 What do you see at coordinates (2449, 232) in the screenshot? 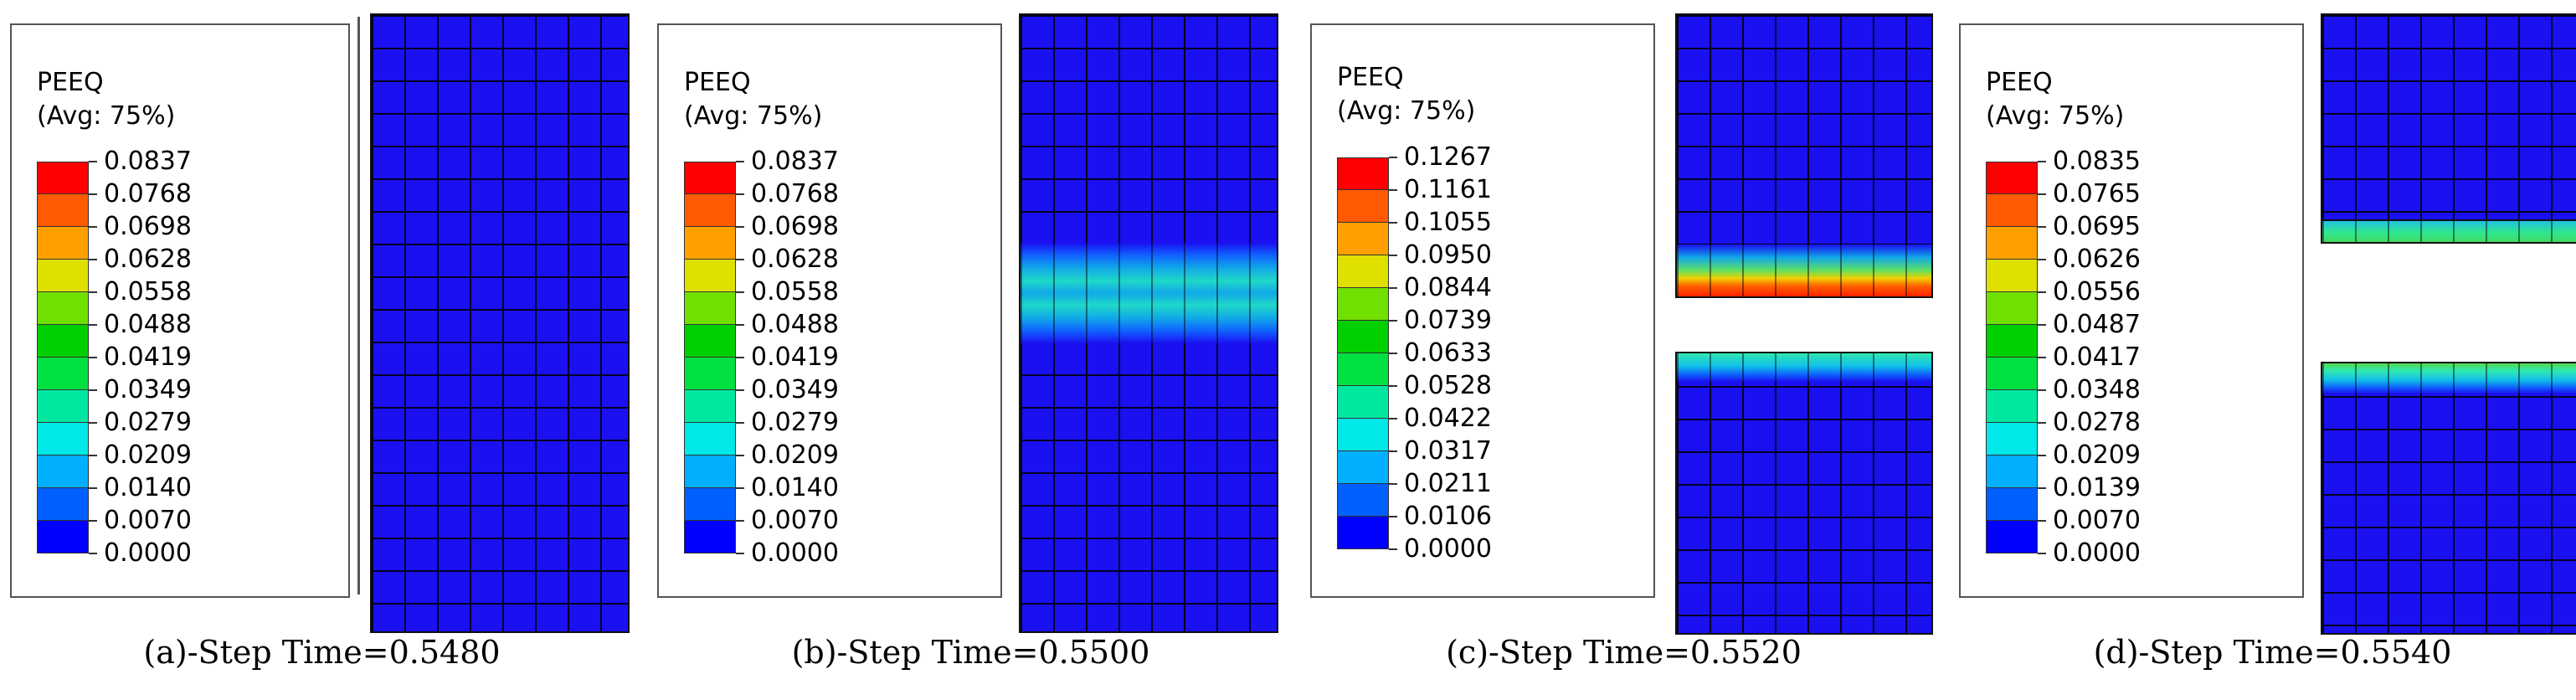
I see `fracture-edge-upper` at bounding box center [2449, 232].